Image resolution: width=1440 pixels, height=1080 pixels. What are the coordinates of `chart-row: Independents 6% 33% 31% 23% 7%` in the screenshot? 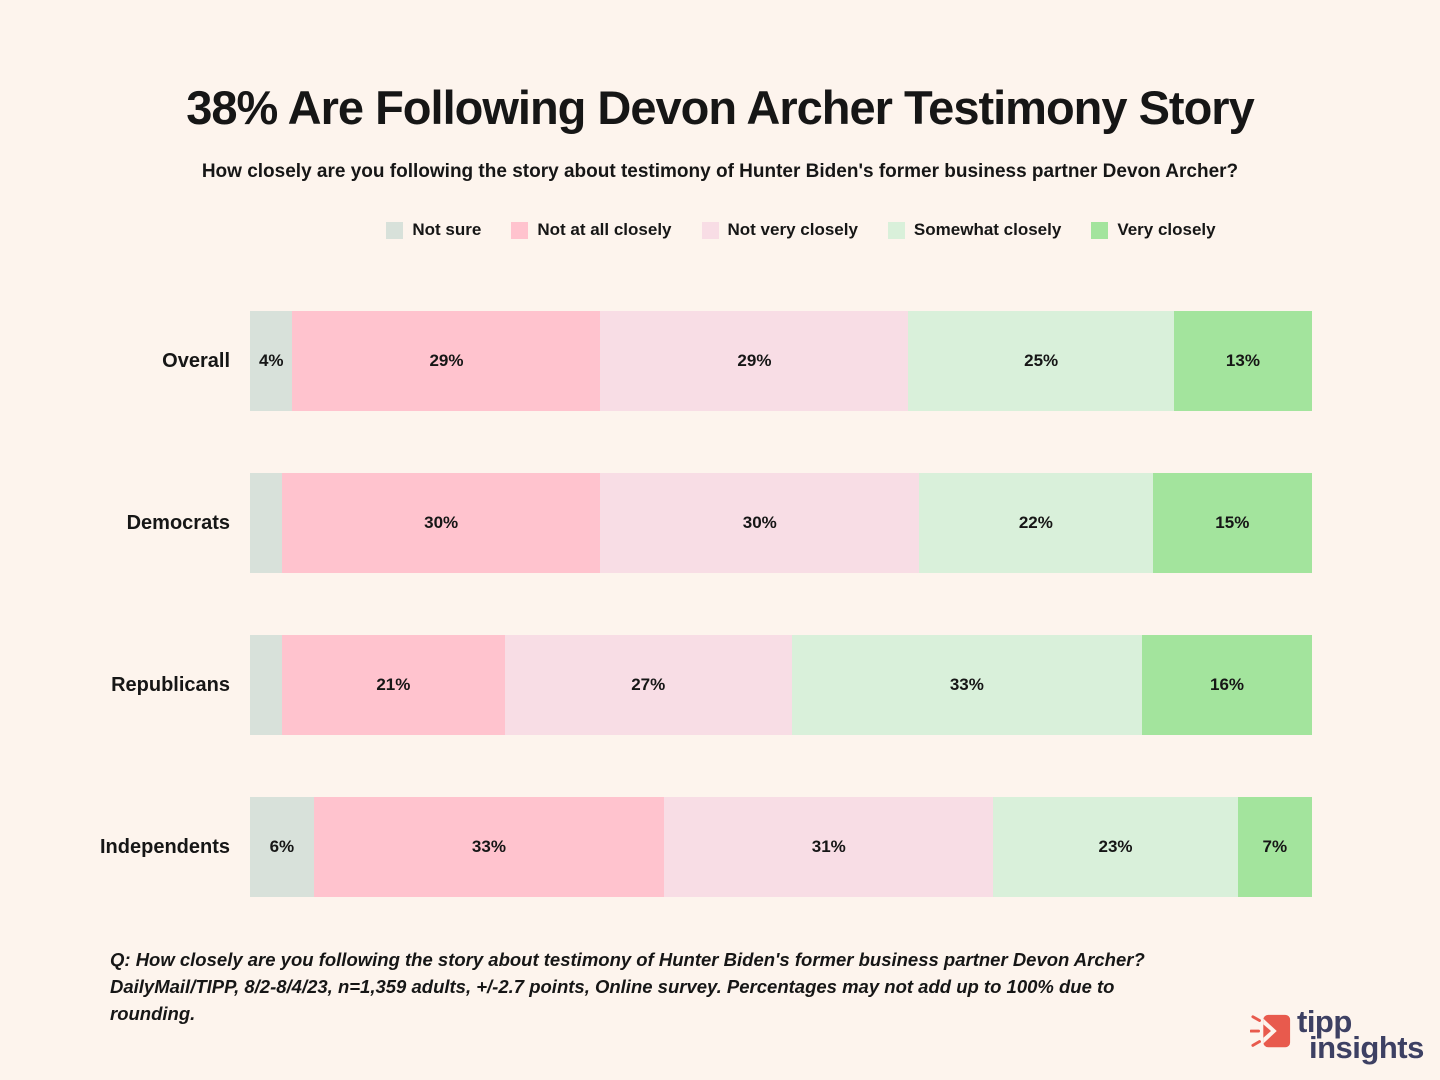 It's located at (720, 847).